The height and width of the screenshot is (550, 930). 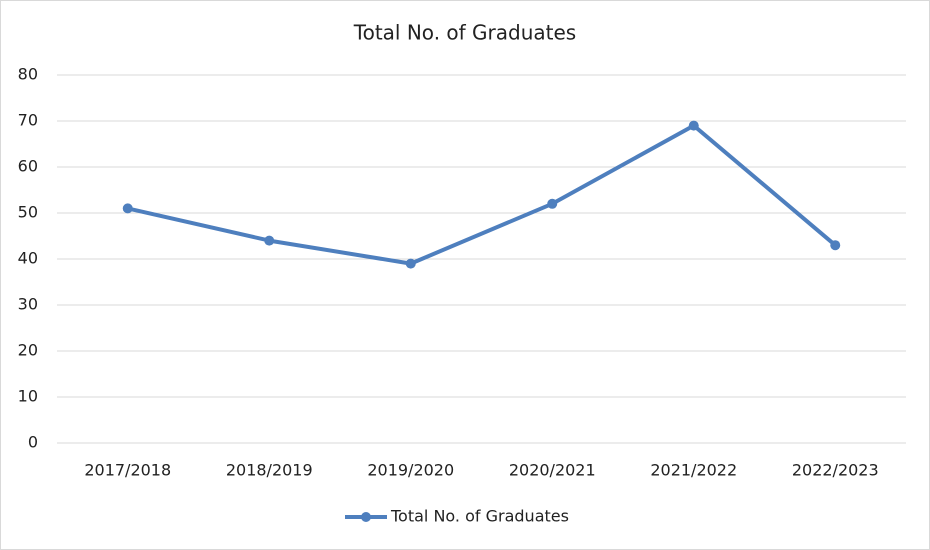 I want to click on x-tick-label: 2022/2023, so click(x=835, y=470).